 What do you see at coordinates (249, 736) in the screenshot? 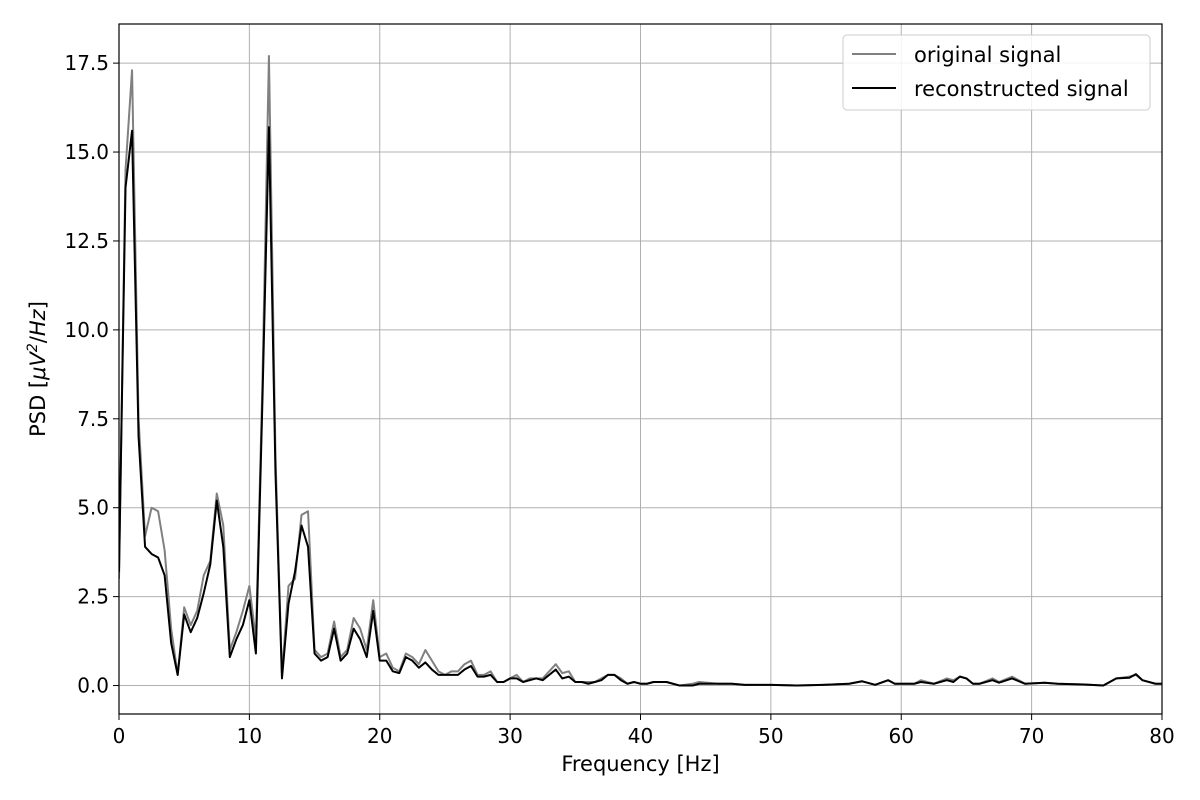
I see `x-tick-label: 10` at bounding box center [249, 736].